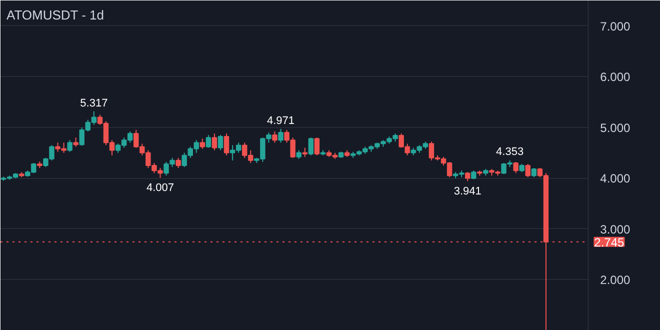  What do you see at coordinates (615, 179) in the screenshot?
I see `y-tick-label: 4.000` at bounding box center [615, 179].